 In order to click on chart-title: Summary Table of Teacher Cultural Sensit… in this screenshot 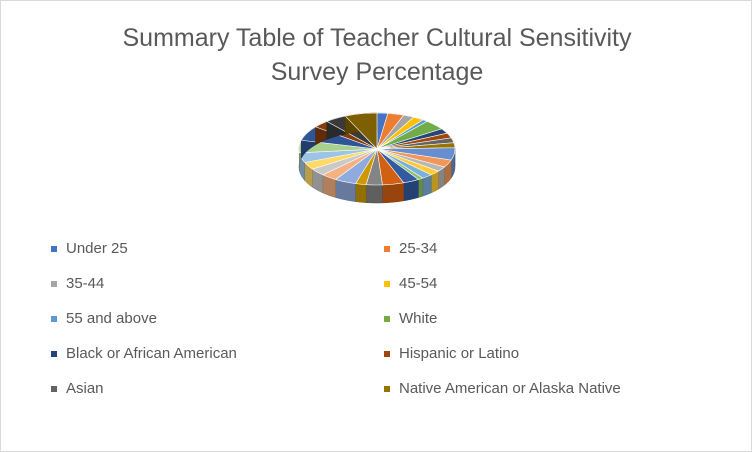, I will do `click(377, 55)`.